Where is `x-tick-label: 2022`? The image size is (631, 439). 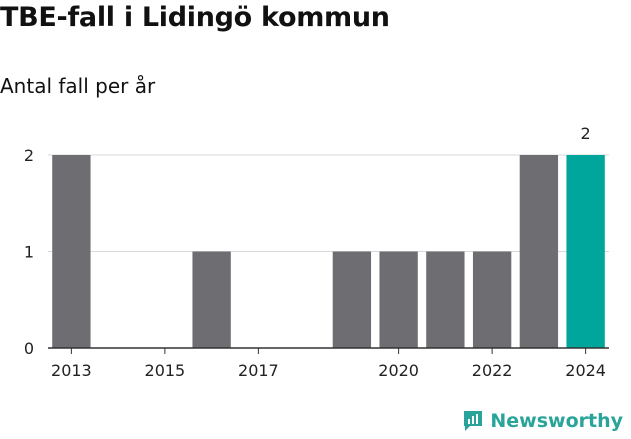
x-tick-label: 2022 is located at coordinates (492, 370).